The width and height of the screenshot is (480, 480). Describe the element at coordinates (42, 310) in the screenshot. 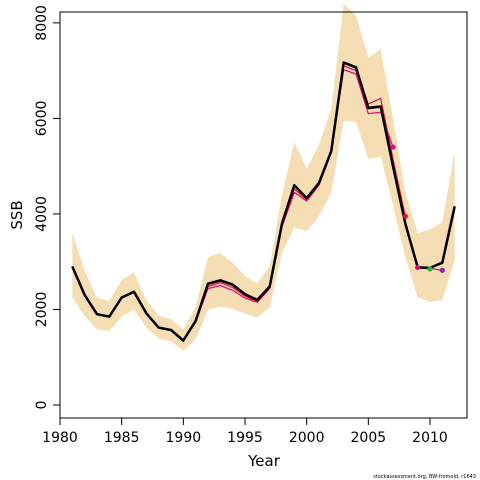

I see `y-tick-label-2000: 2000` at that location.